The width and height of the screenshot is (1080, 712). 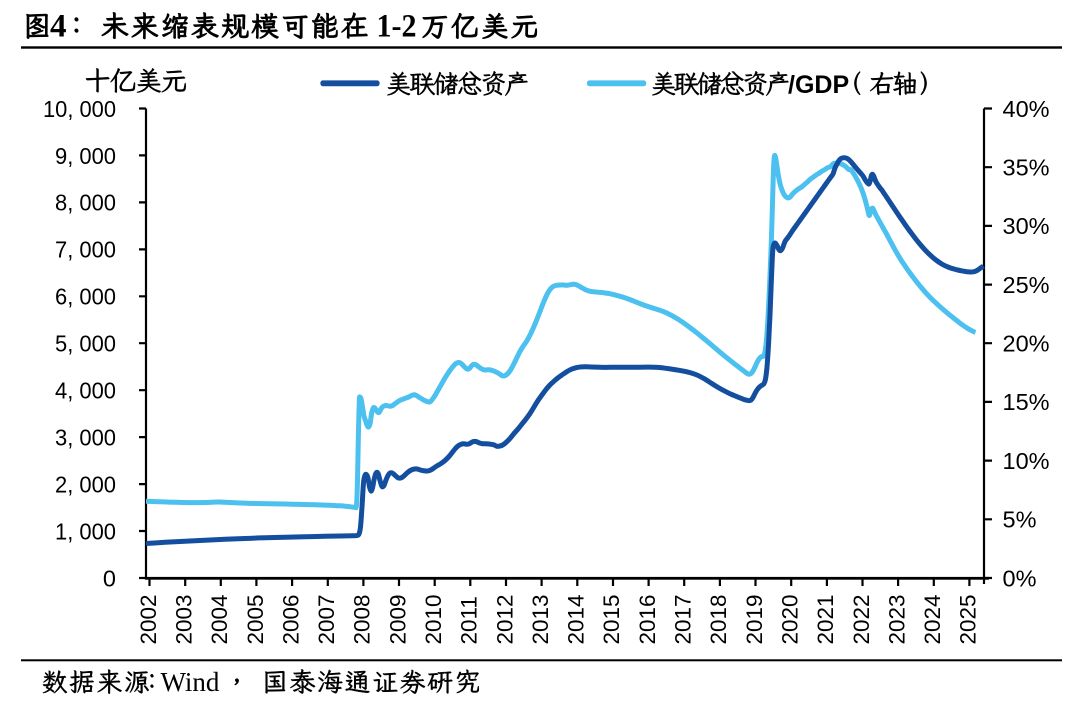 What do you see at coordinates (1026, 109) in the screenshot?
I see `svg-text: 40%` at bounding box center [1026, 109].